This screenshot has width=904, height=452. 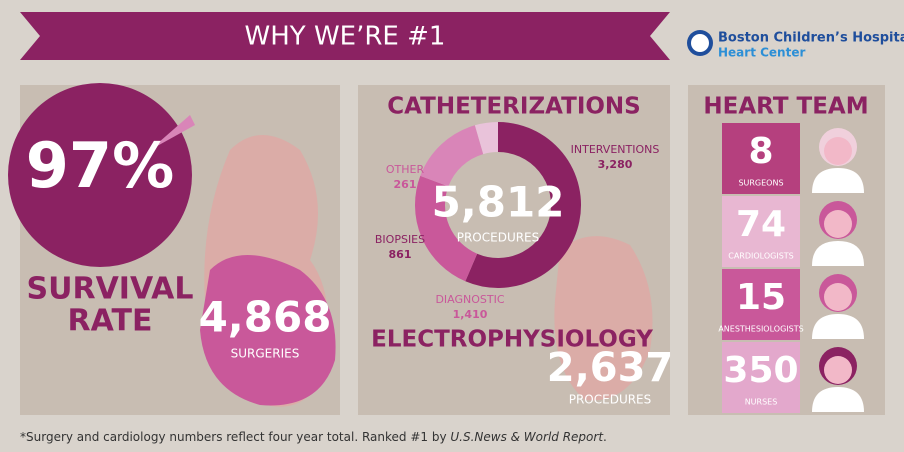 What do you see at coordinates (172, 132) in the screenshot?
I see `decor` at bounding box center [172, 132].